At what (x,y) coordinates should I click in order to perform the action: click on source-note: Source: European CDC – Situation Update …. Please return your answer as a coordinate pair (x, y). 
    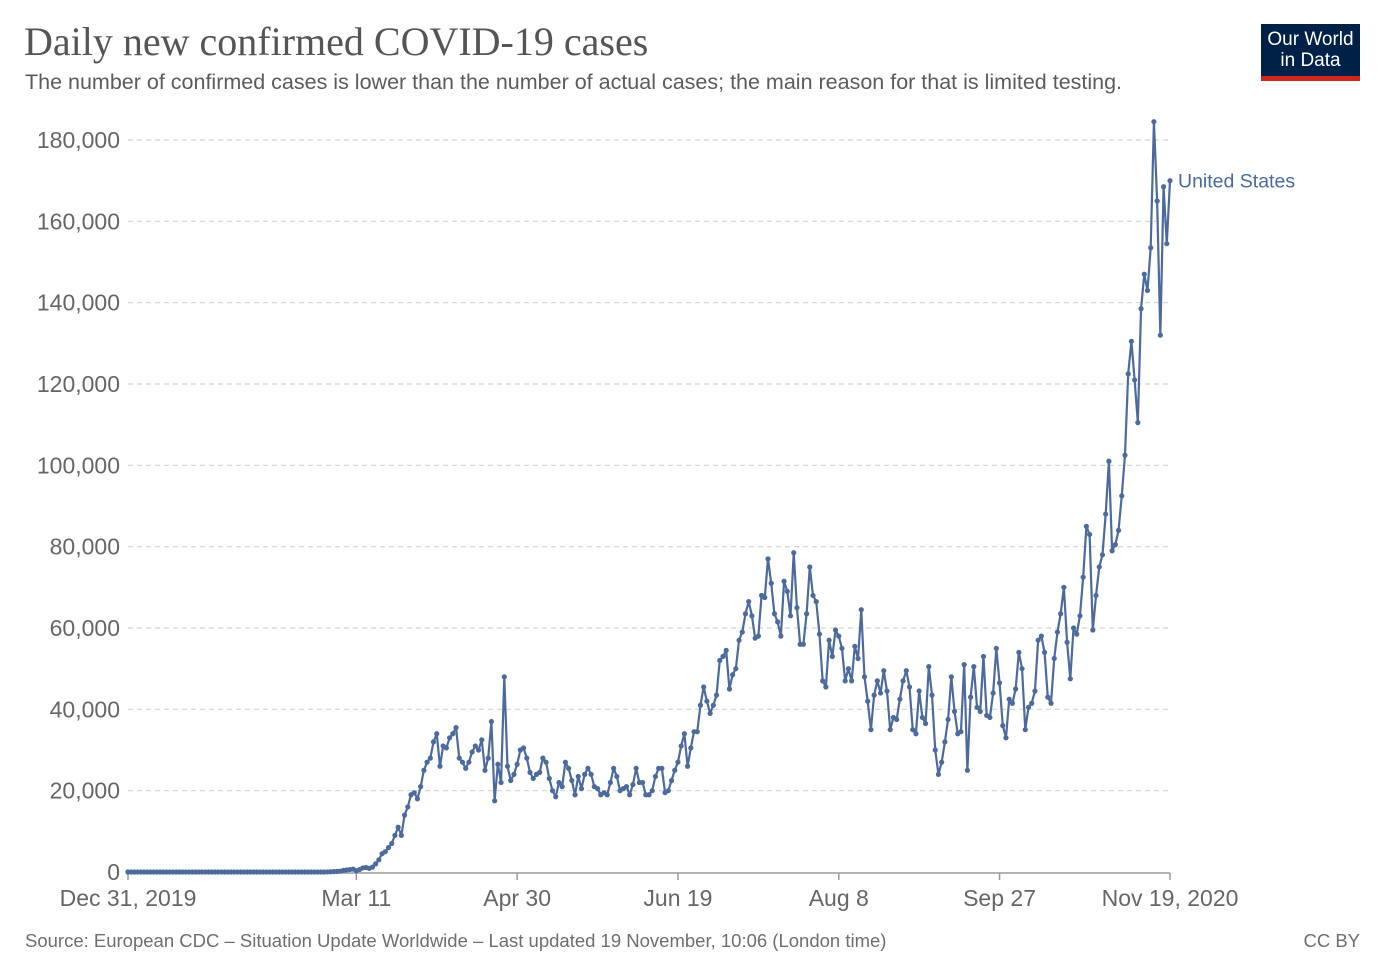
    Looking at the image, I should click on (456, 940).